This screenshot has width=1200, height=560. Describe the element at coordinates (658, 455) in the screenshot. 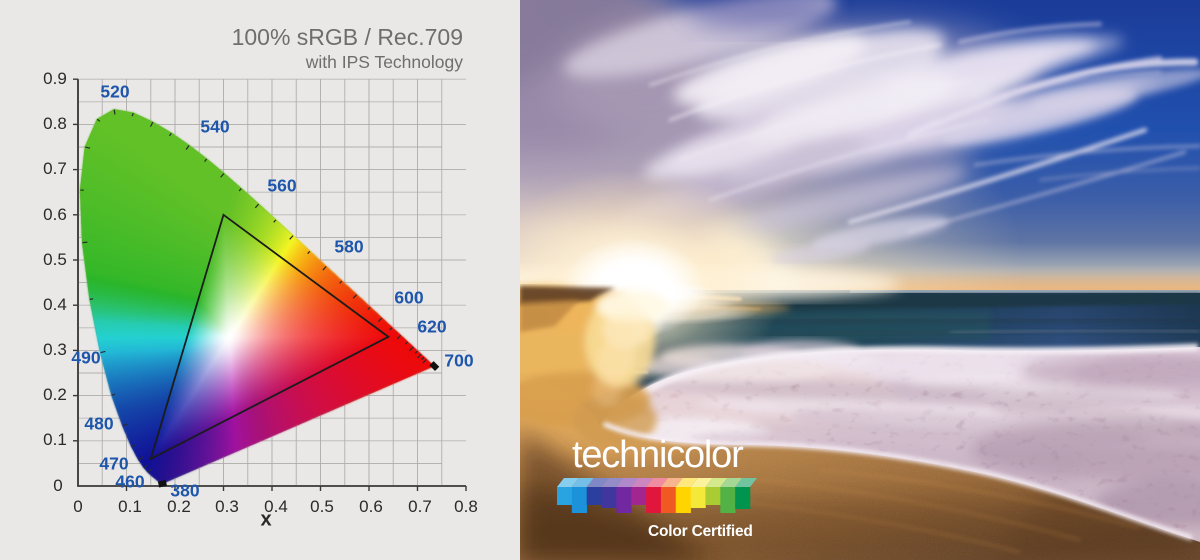

I see `svg-text: technicolor` at that location.